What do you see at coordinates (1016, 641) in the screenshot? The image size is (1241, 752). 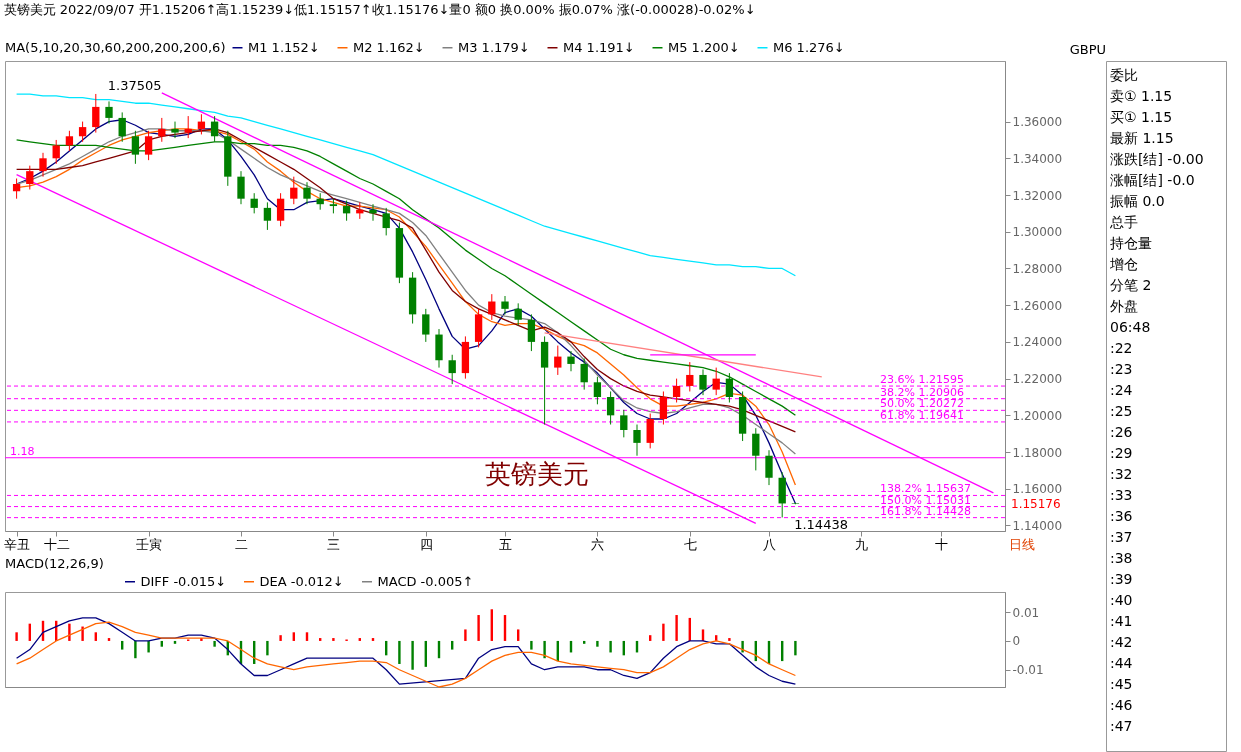 I see `y-tick-label: 0` at bounding box center [1016, 641].